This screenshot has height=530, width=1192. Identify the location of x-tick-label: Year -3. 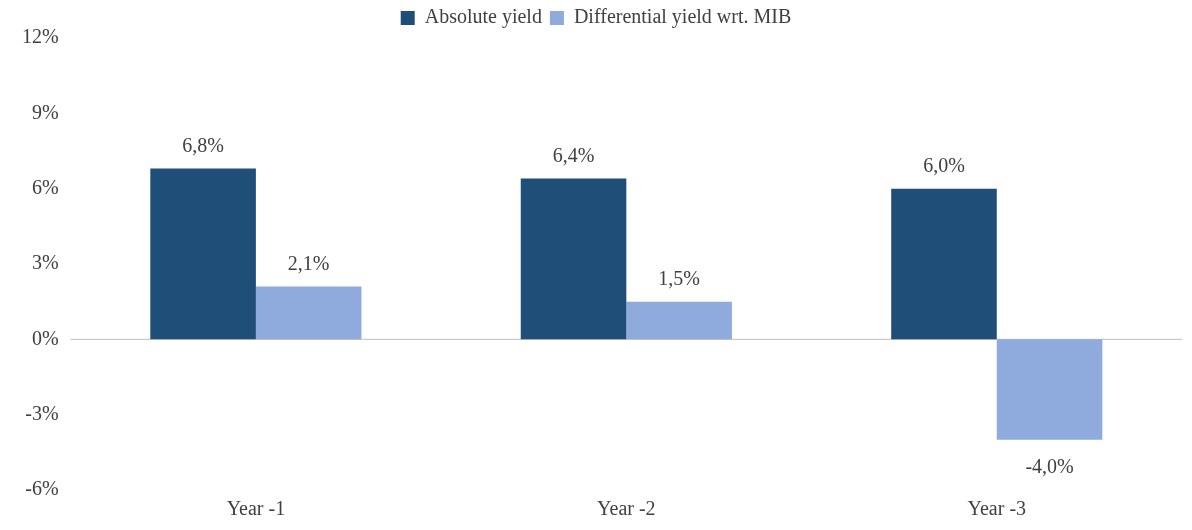
(997, 508).